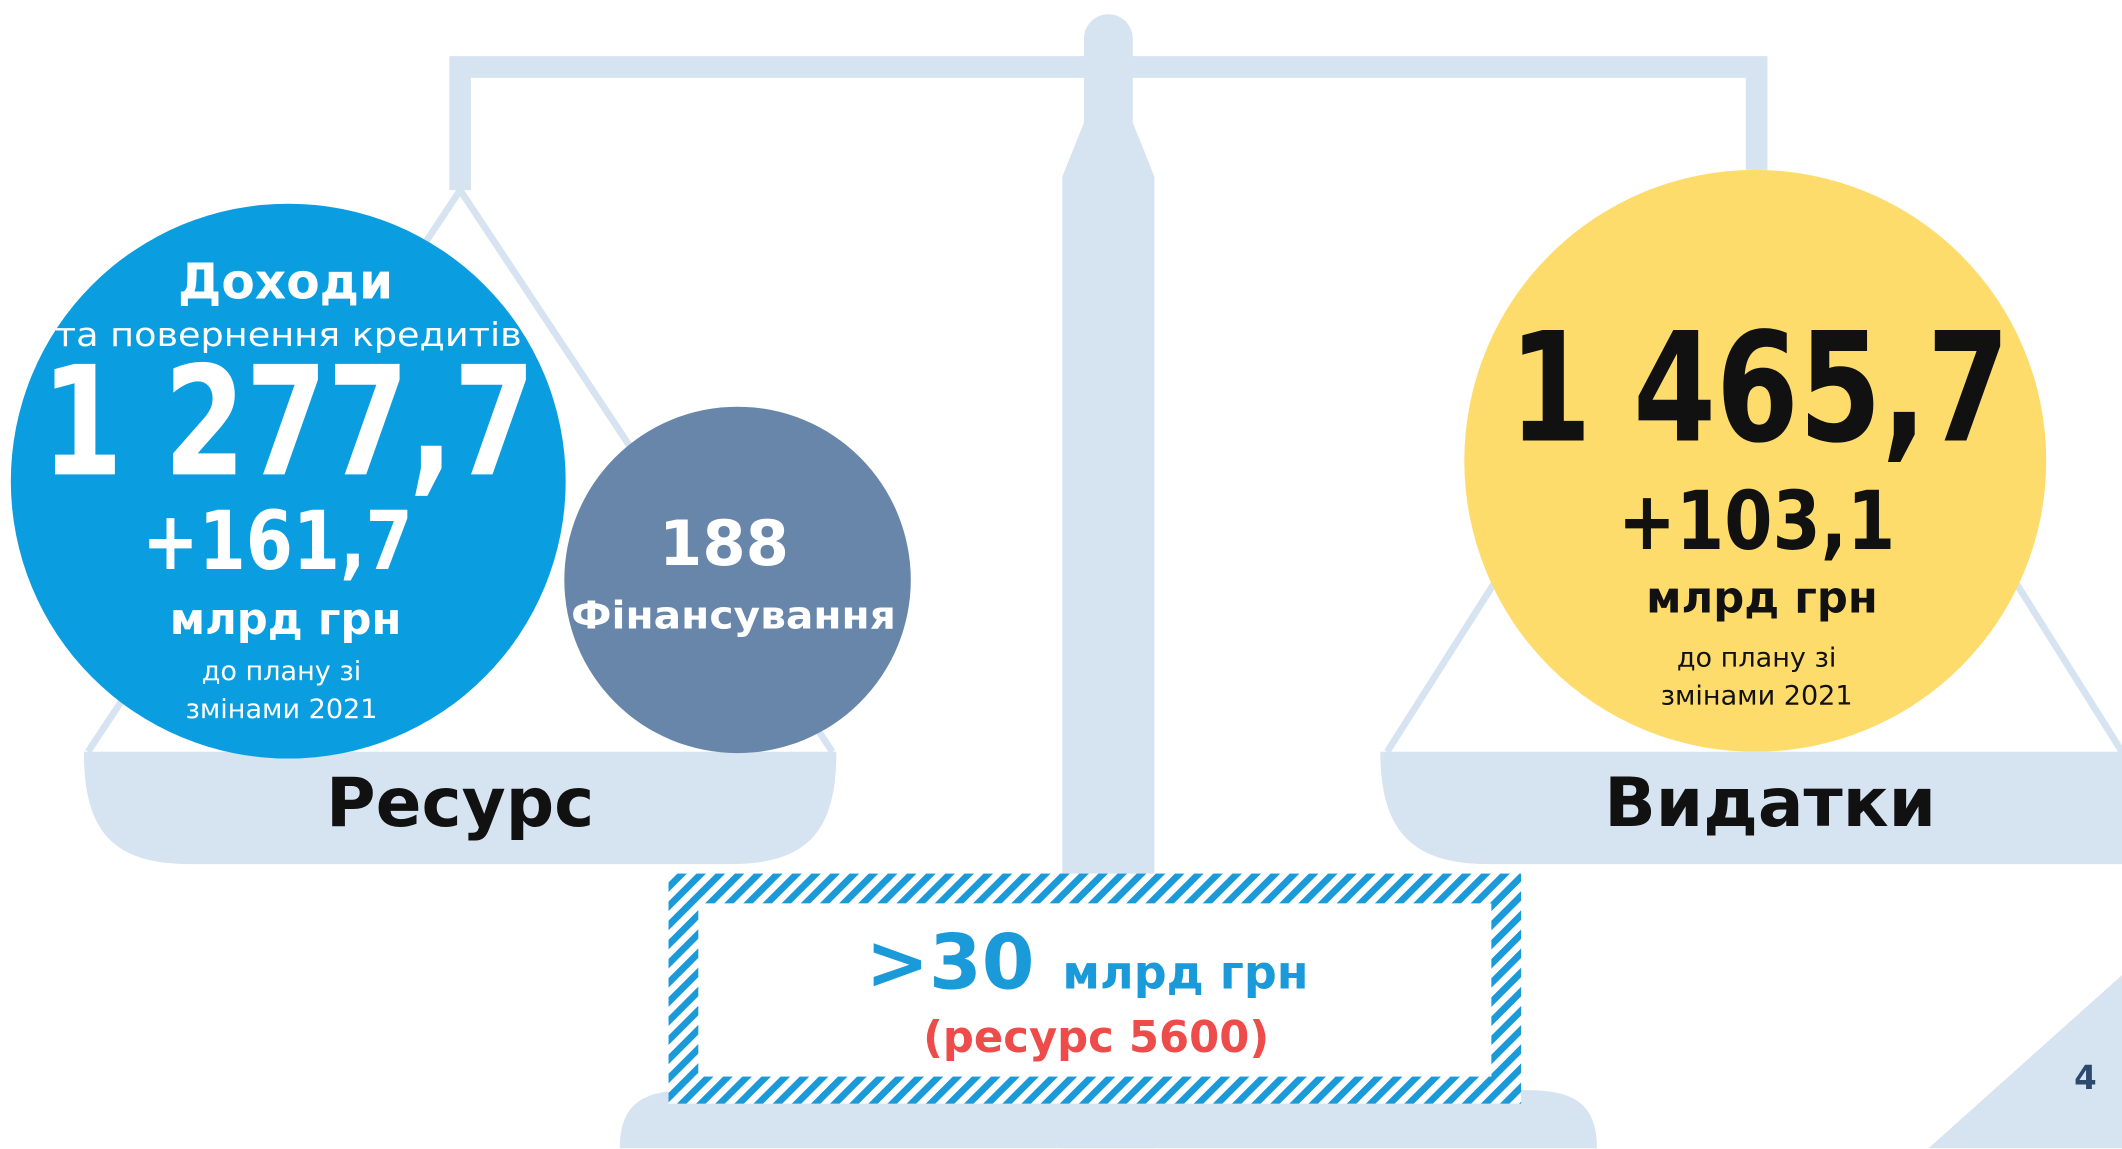 This screenshot has width=2122, height=1149. I want to click on gap-box, so click(1095, 990).